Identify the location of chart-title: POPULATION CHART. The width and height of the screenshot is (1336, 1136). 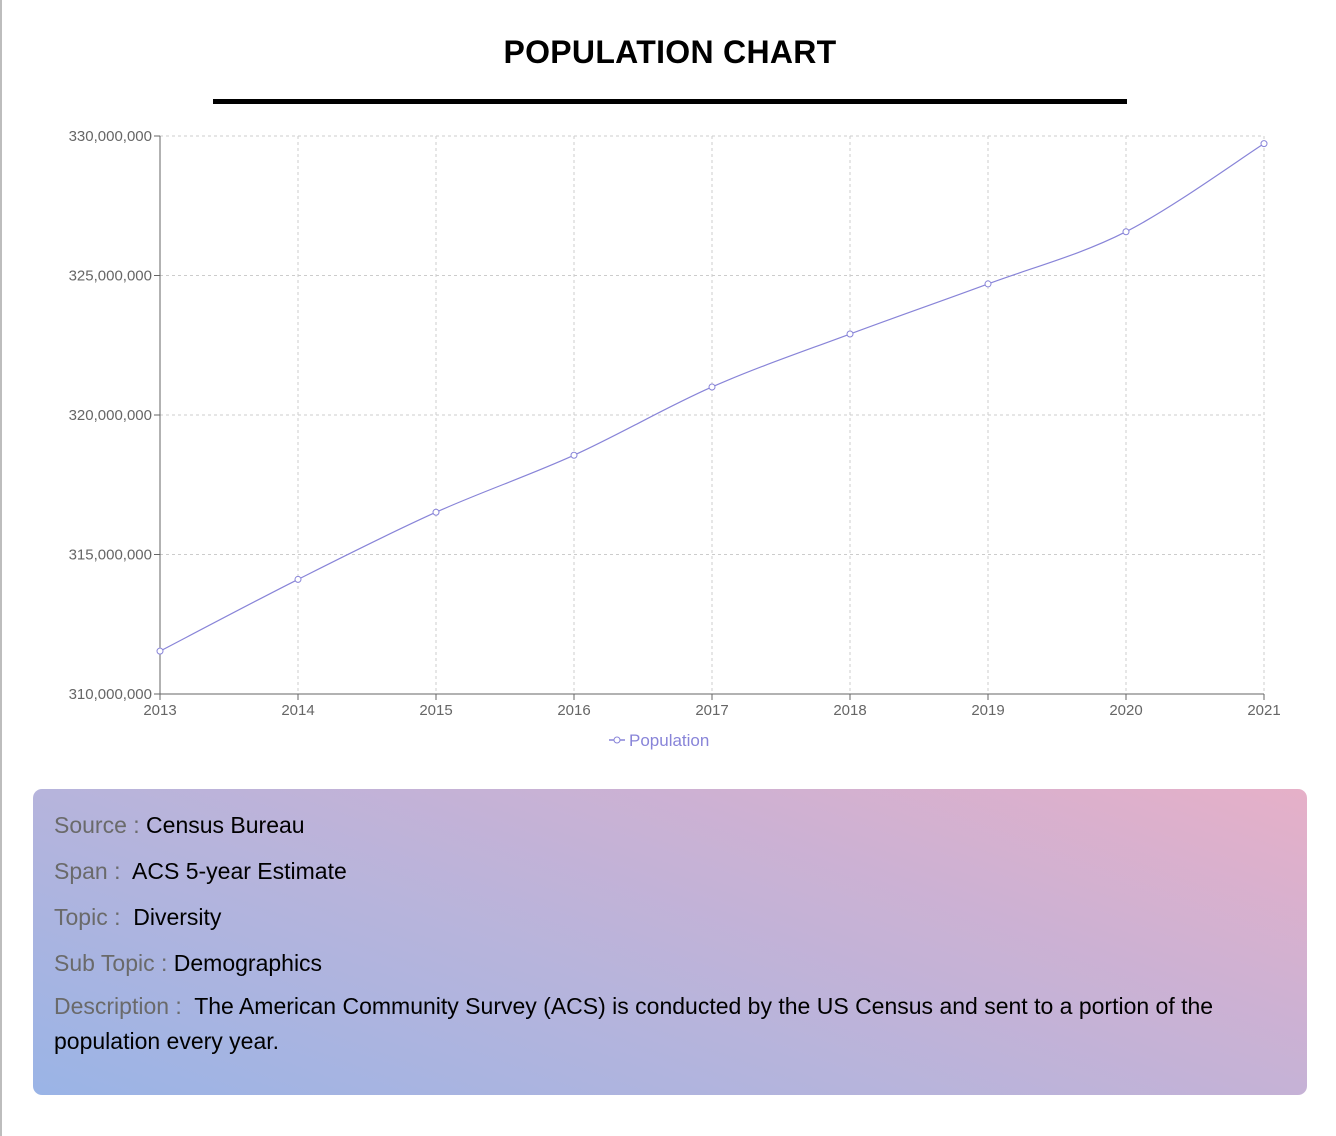
(670, 52).